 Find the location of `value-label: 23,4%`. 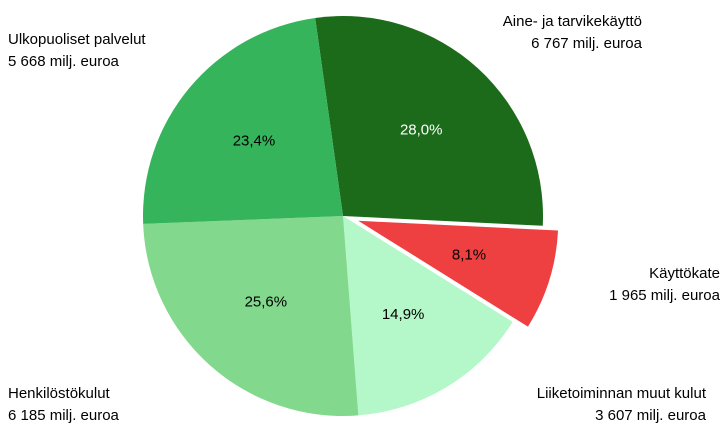

value-label: 23,4% is located at coordinates (254, 141).